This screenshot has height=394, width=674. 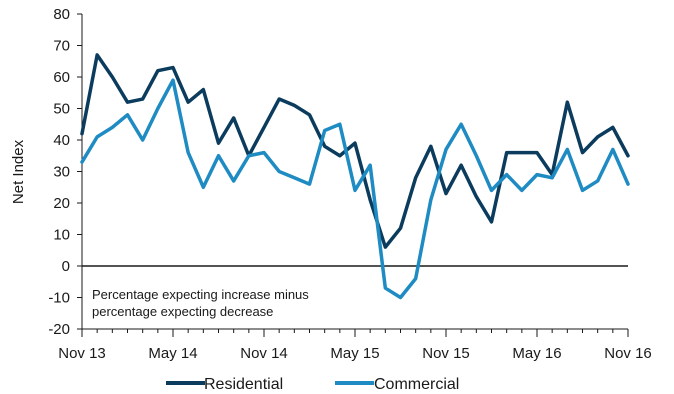 I want to click on x-tick-label: Nov 13, so click(x=82, y=353).